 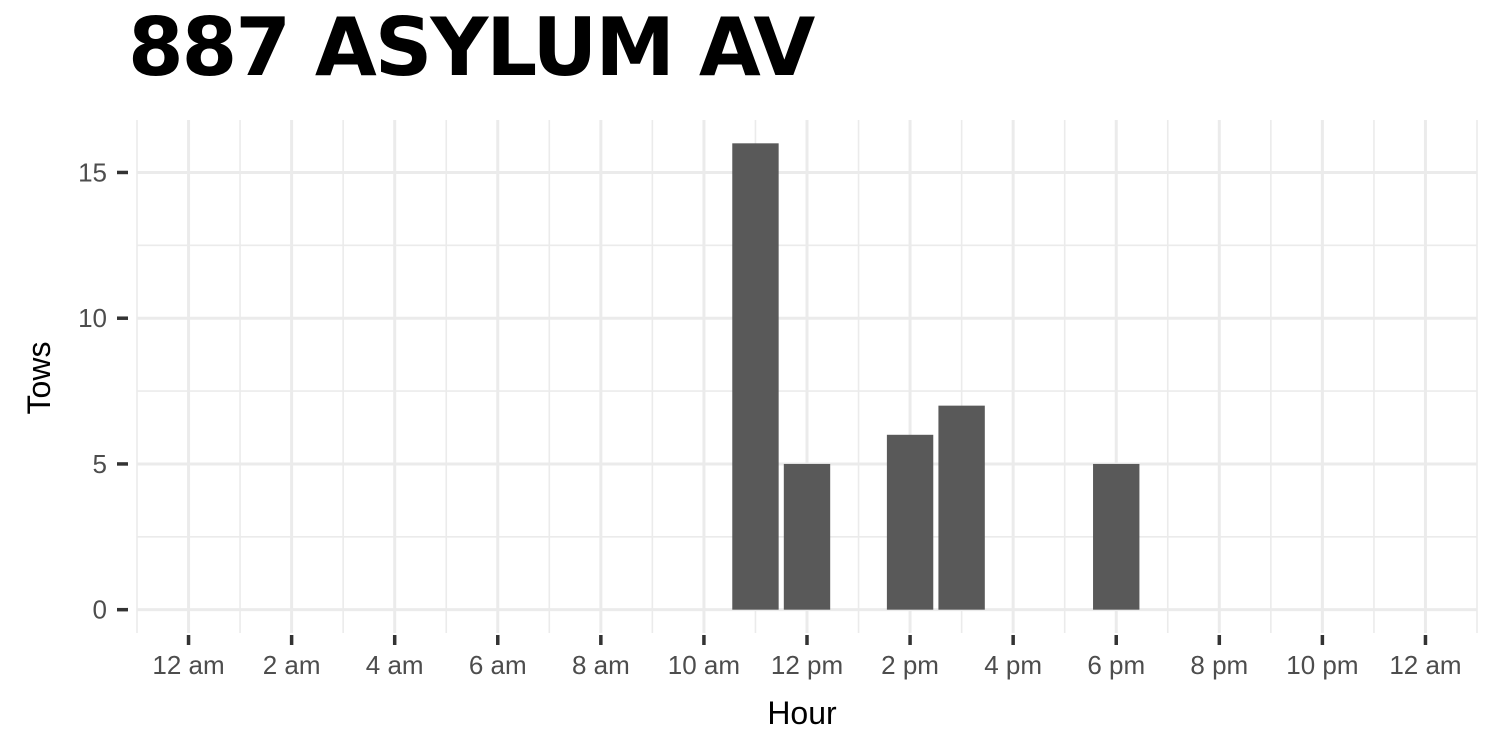 I want to click on y-tick-label: 15, so click(x=92, y=172).